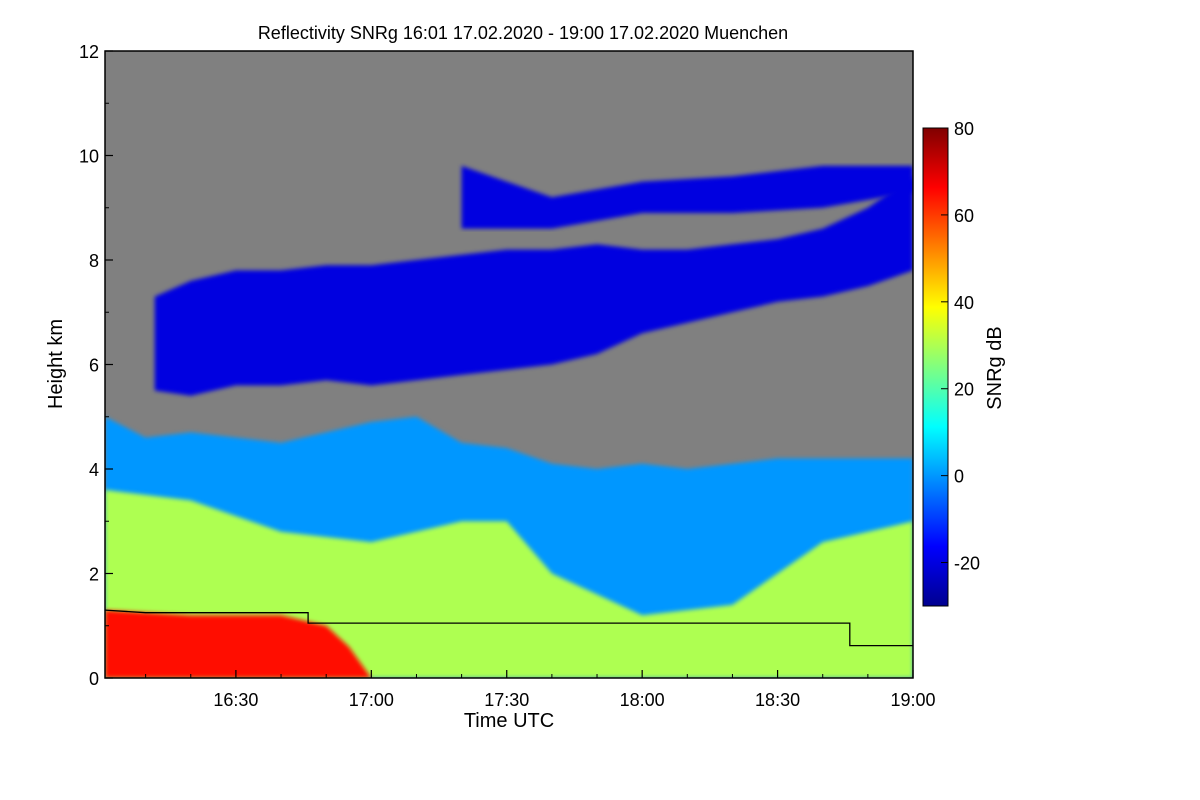  I want to click on y-tick-label: 12, so click(89, 52).